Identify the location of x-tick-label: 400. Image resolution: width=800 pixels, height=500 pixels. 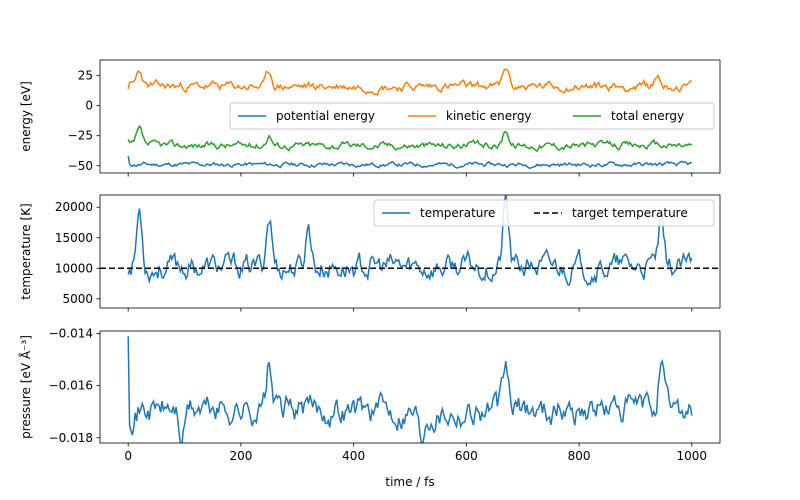
(353, 456).